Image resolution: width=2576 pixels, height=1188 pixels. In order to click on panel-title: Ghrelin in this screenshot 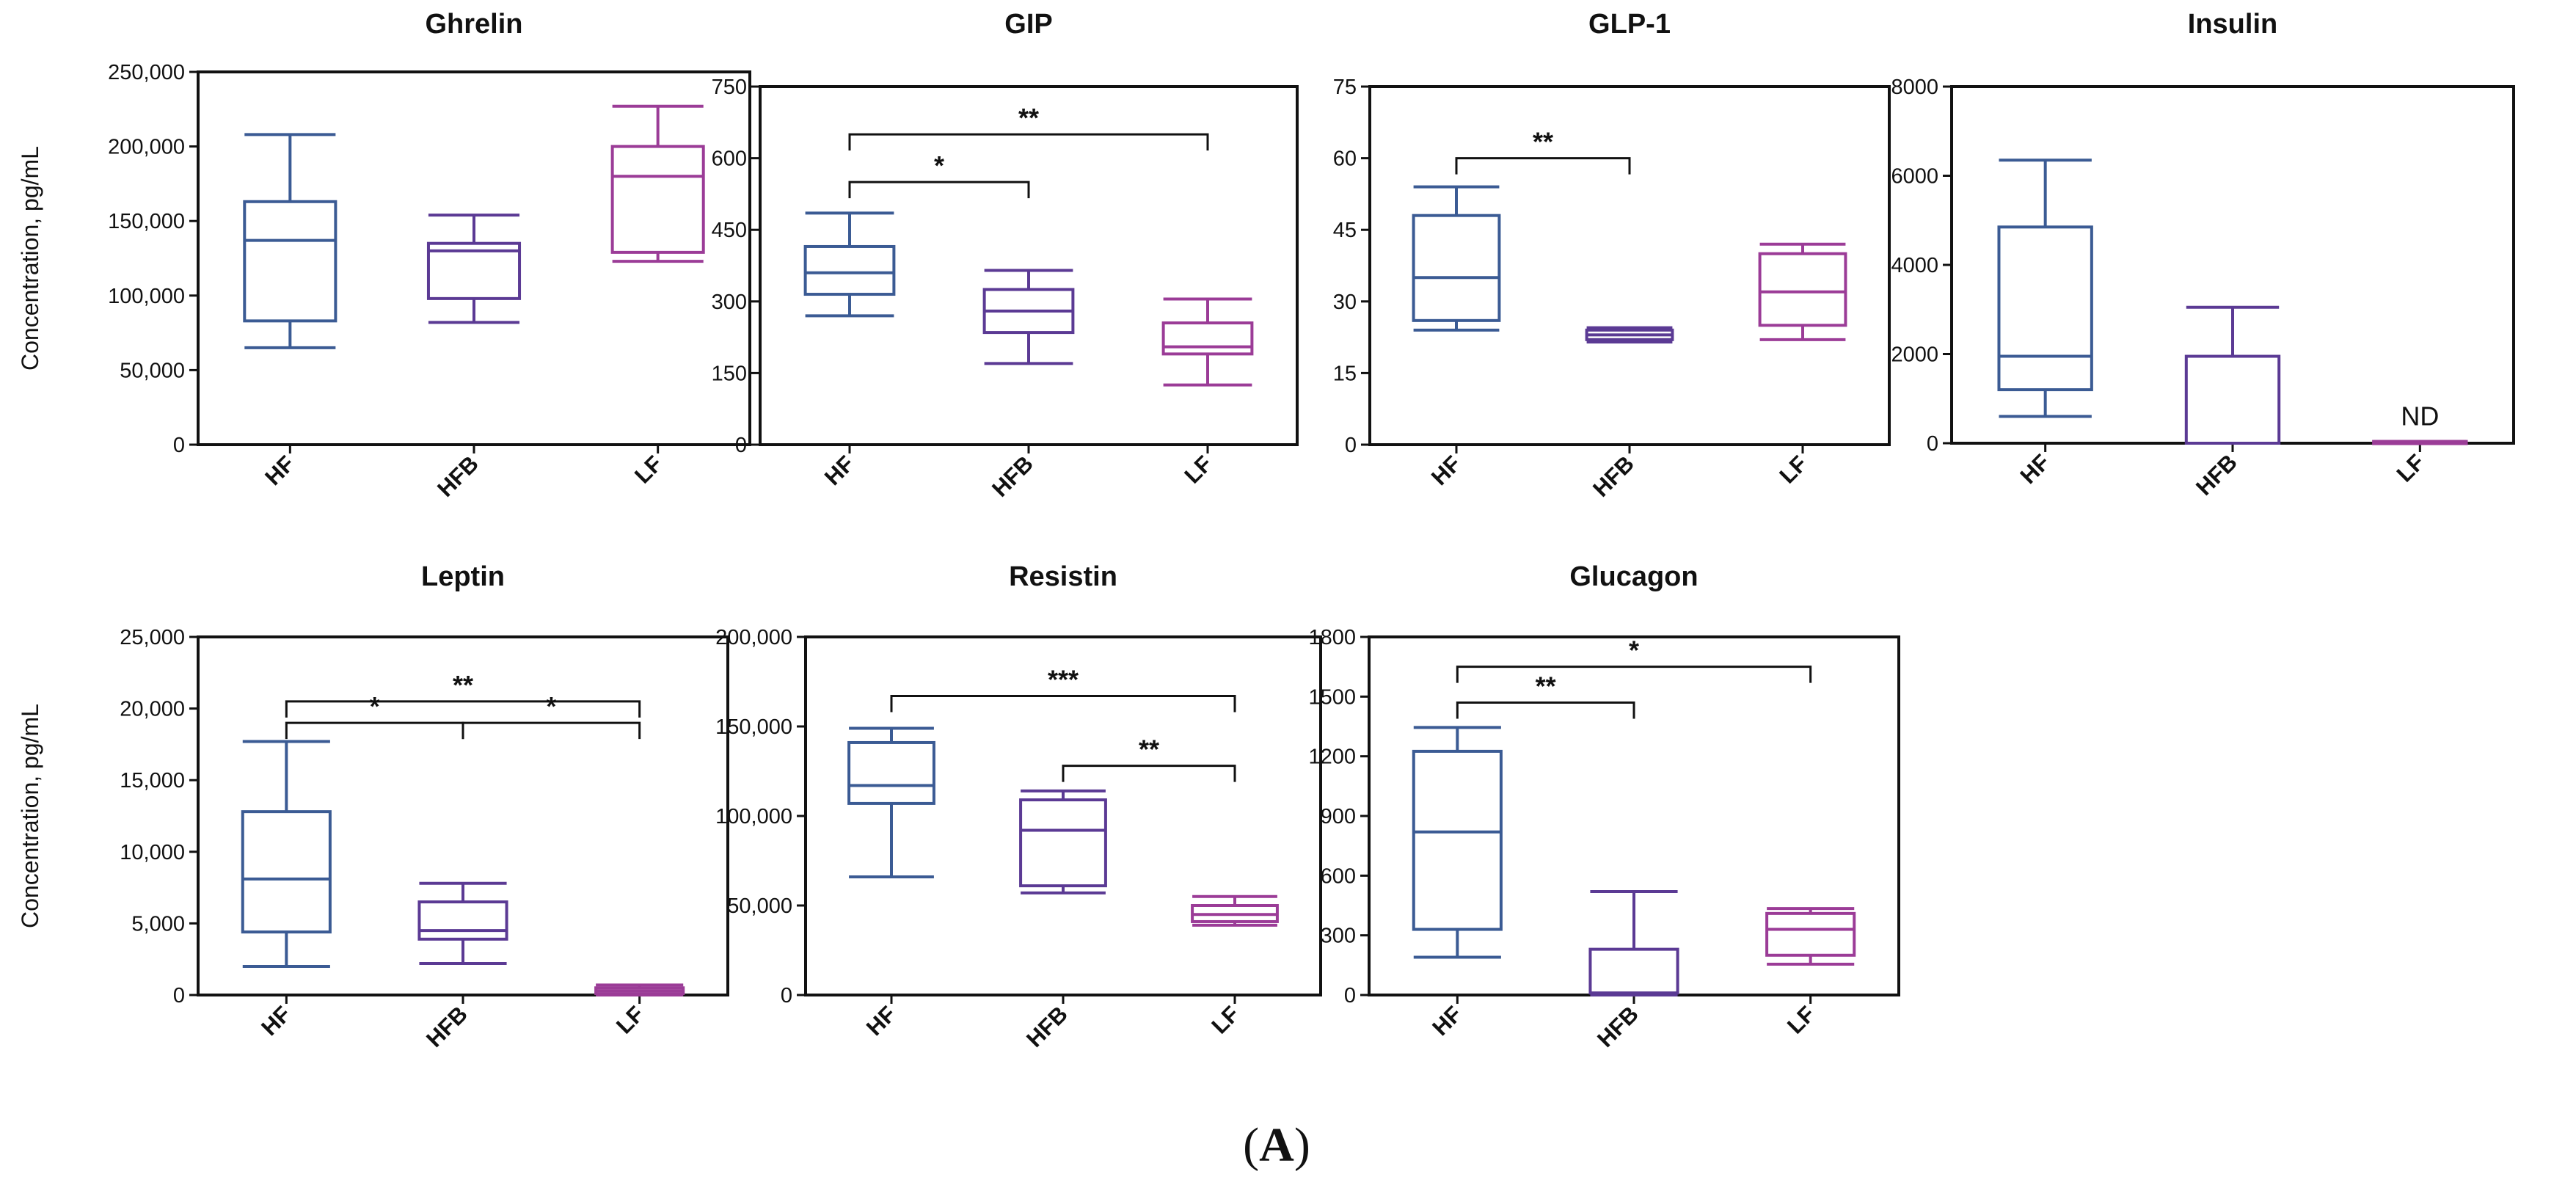, I will do `click(473, 24)`.